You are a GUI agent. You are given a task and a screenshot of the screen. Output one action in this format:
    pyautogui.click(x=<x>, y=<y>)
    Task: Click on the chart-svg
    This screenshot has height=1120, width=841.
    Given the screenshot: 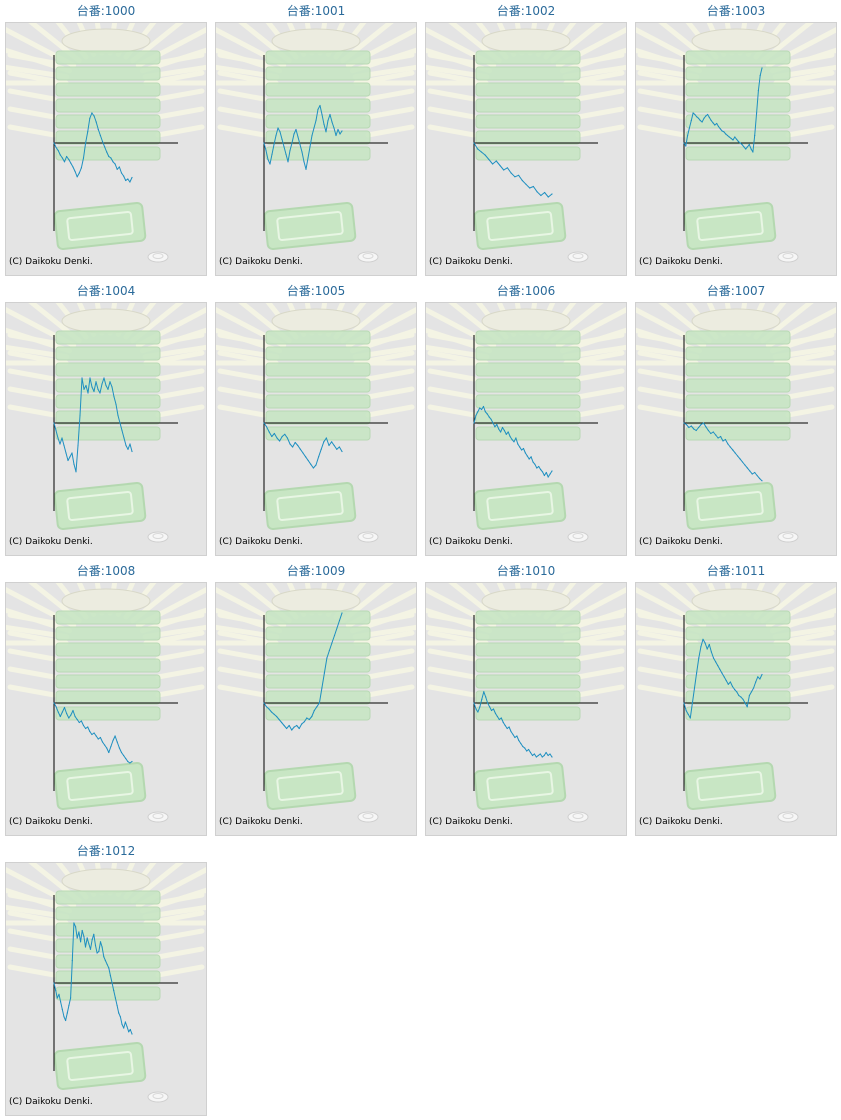 What is the action you would take?
    pyautogui.click(x=316, y=709)
    